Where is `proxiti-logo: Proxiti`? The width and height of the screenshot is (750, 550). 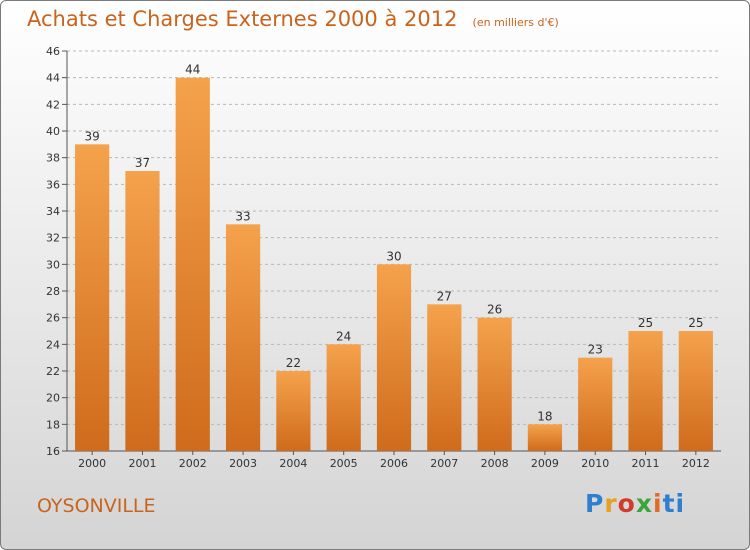 proxiti-logo: Proxiti is located at coordinates (635, 503).